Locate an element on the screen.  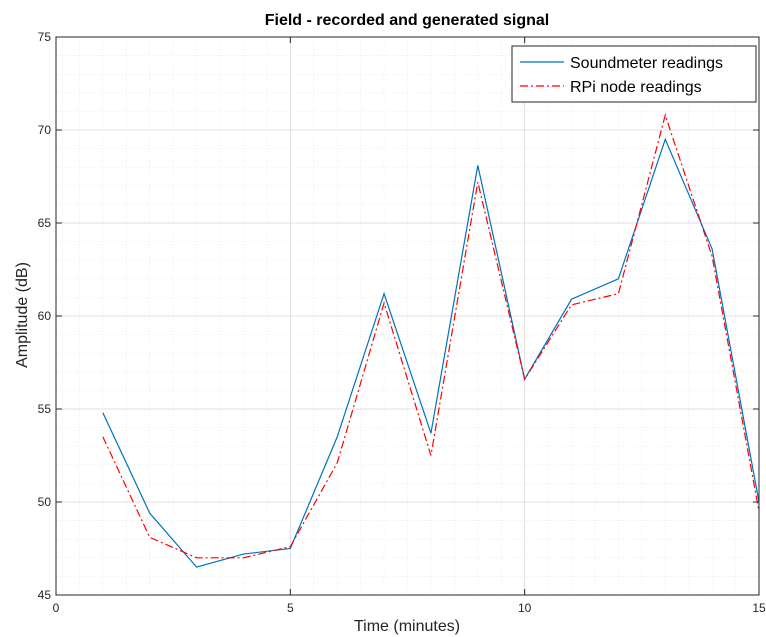
y-tick-label: 45 is located at coordinates (45, 595).